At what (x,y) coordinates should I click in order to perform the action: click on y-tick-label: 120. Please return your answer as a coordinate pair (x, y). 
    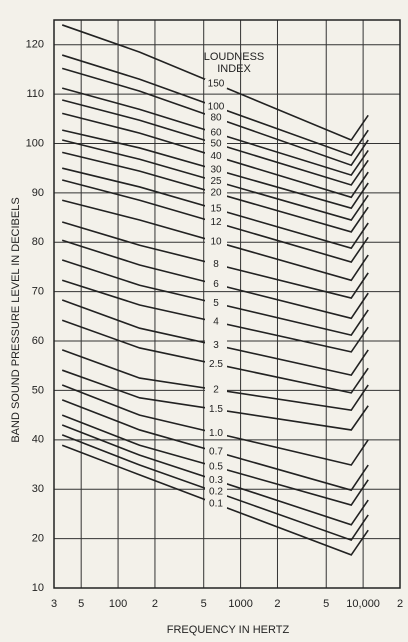
    Looking at the image, I should click on (35, 45).